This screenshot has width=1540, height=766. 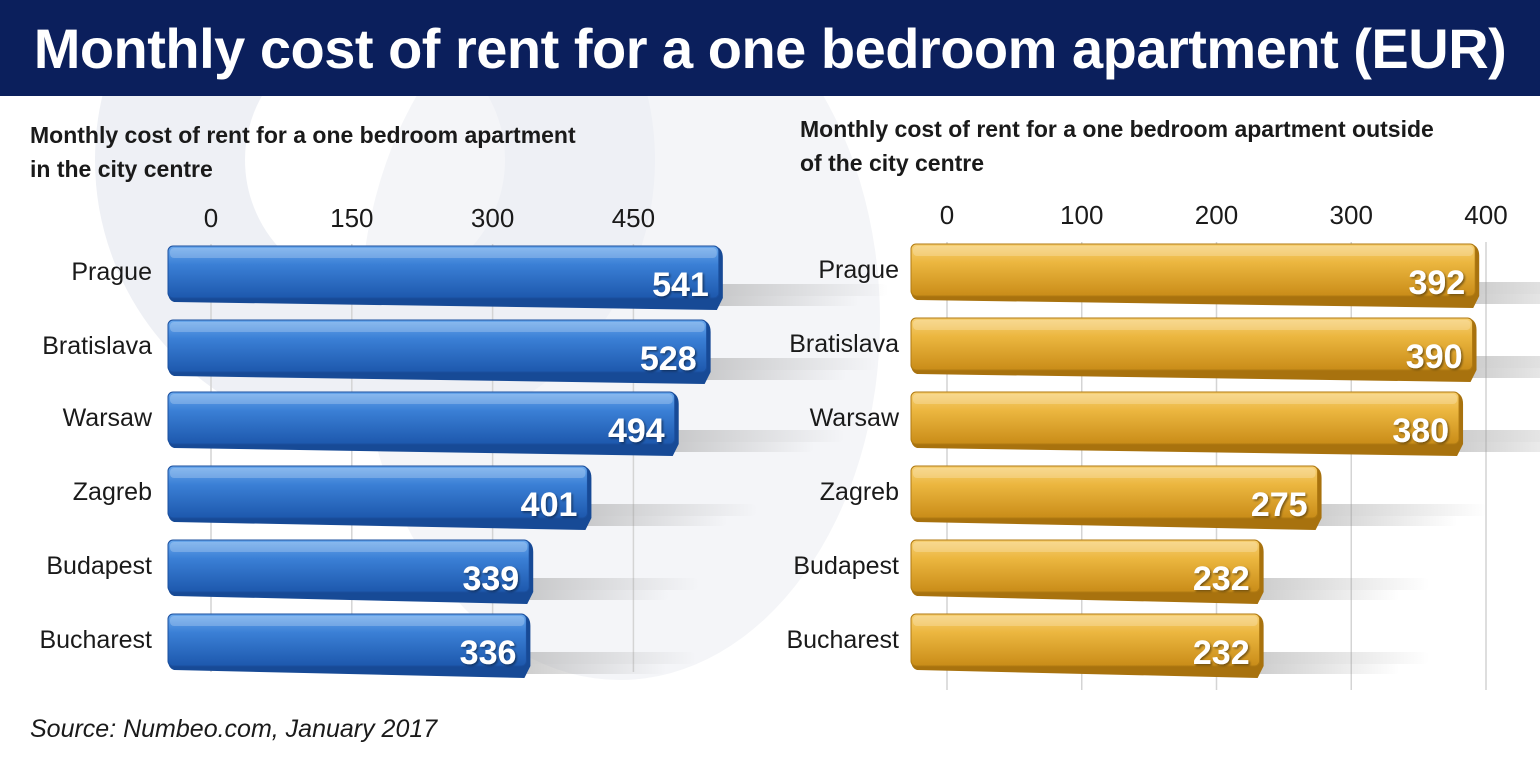 I want to click on bar-value-label: 380, so click(x=1420, y=431).